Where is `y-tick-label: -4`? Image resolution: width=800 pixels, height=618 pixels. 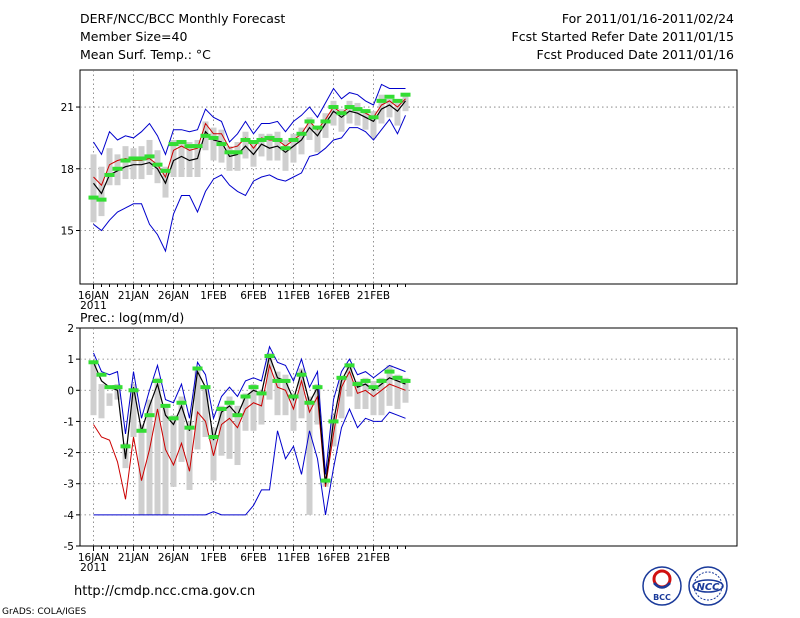 y-tick-label: -4 is located at coordinates (69, 516).